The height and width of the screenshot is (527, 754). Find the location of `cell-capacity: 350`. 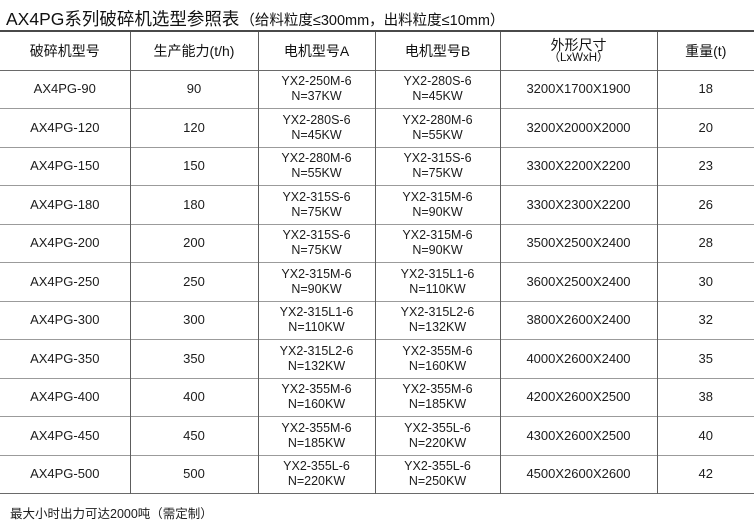

cell-capacity: 350 is located at coordinates (193, 358).